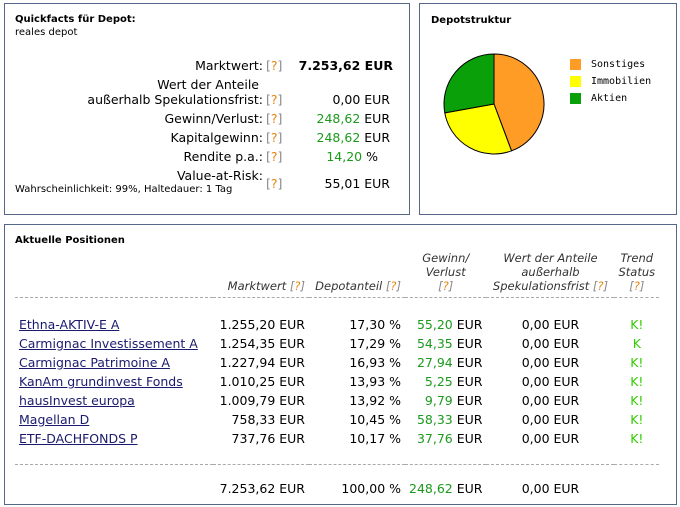 The width and height of the screenshot is (680, 507). I want to click on legend-label: Aktien, so click(609, 98).